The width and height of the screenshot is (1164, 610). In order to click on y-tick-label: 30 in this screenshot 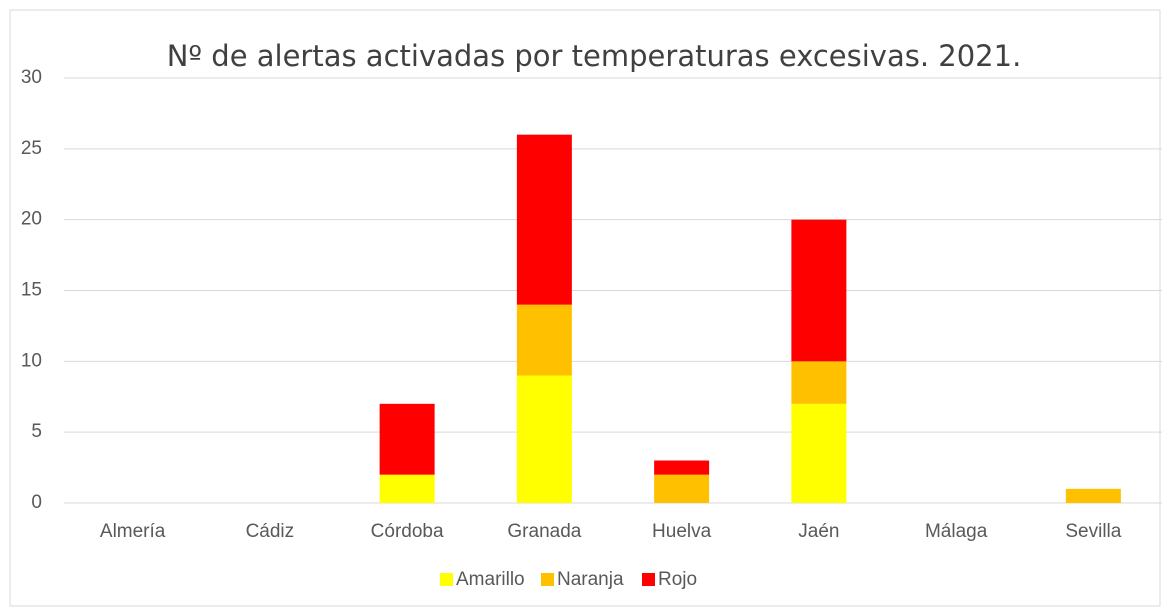, I will do `click(31, 77)`.